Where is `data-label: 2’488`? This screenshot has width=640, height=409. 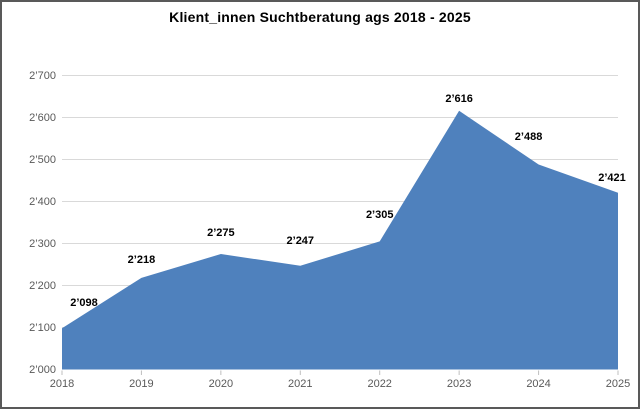
data-label: 2’488 is located at coordinates (528, 136).